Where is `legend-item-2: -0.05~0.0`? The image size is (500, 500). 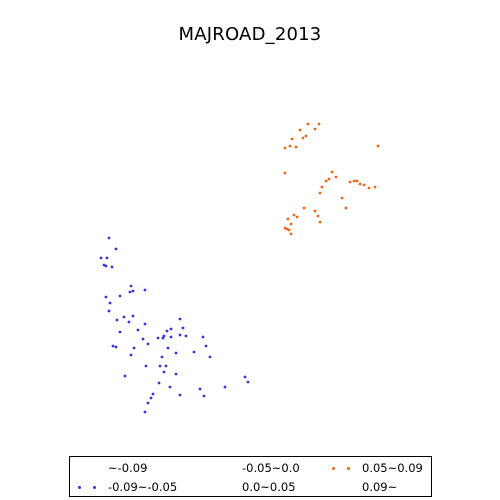 legend-item-2: -0.05~0.0 is located at coordinates (256, 468).